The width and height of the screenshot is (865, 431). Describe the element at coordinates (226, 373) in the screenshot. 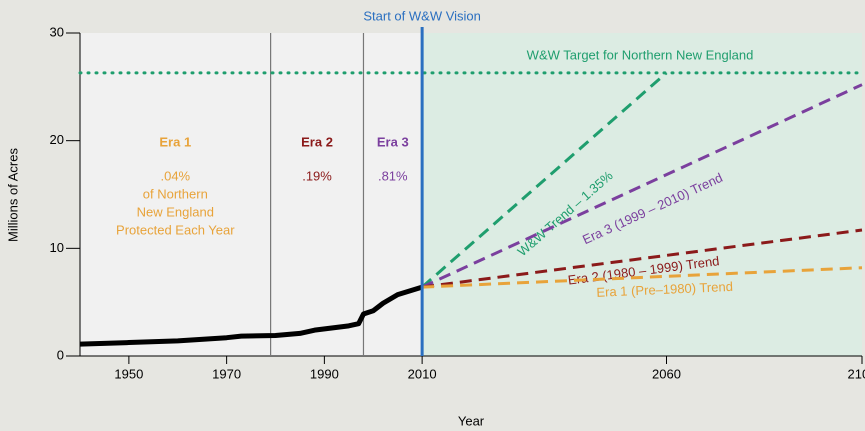

I see `x-tick-label: 1970` at that location.